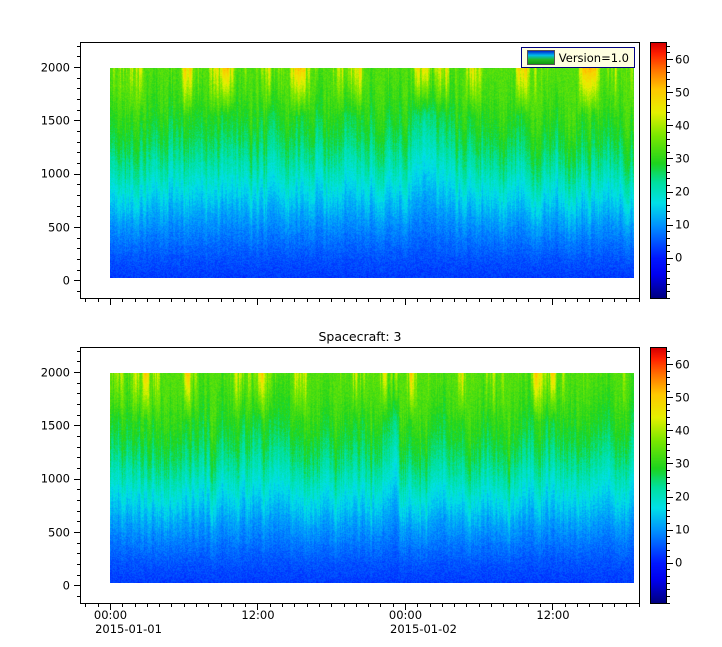 This screenshot has height=647, width=722. What do you see at coordinates (682, 529) in the screenshot?
I see `colorbar-tick-label: 10` at bounding box center [682, 529].